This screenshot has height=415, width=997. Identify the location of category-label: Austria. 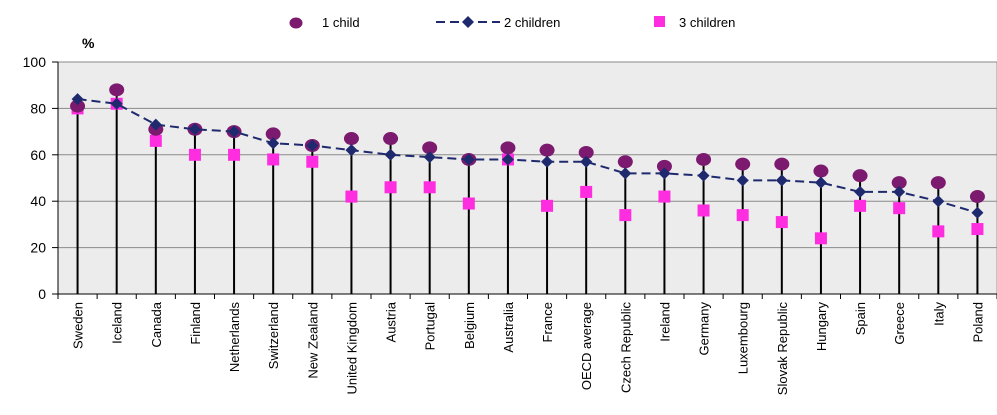
(391, 321).